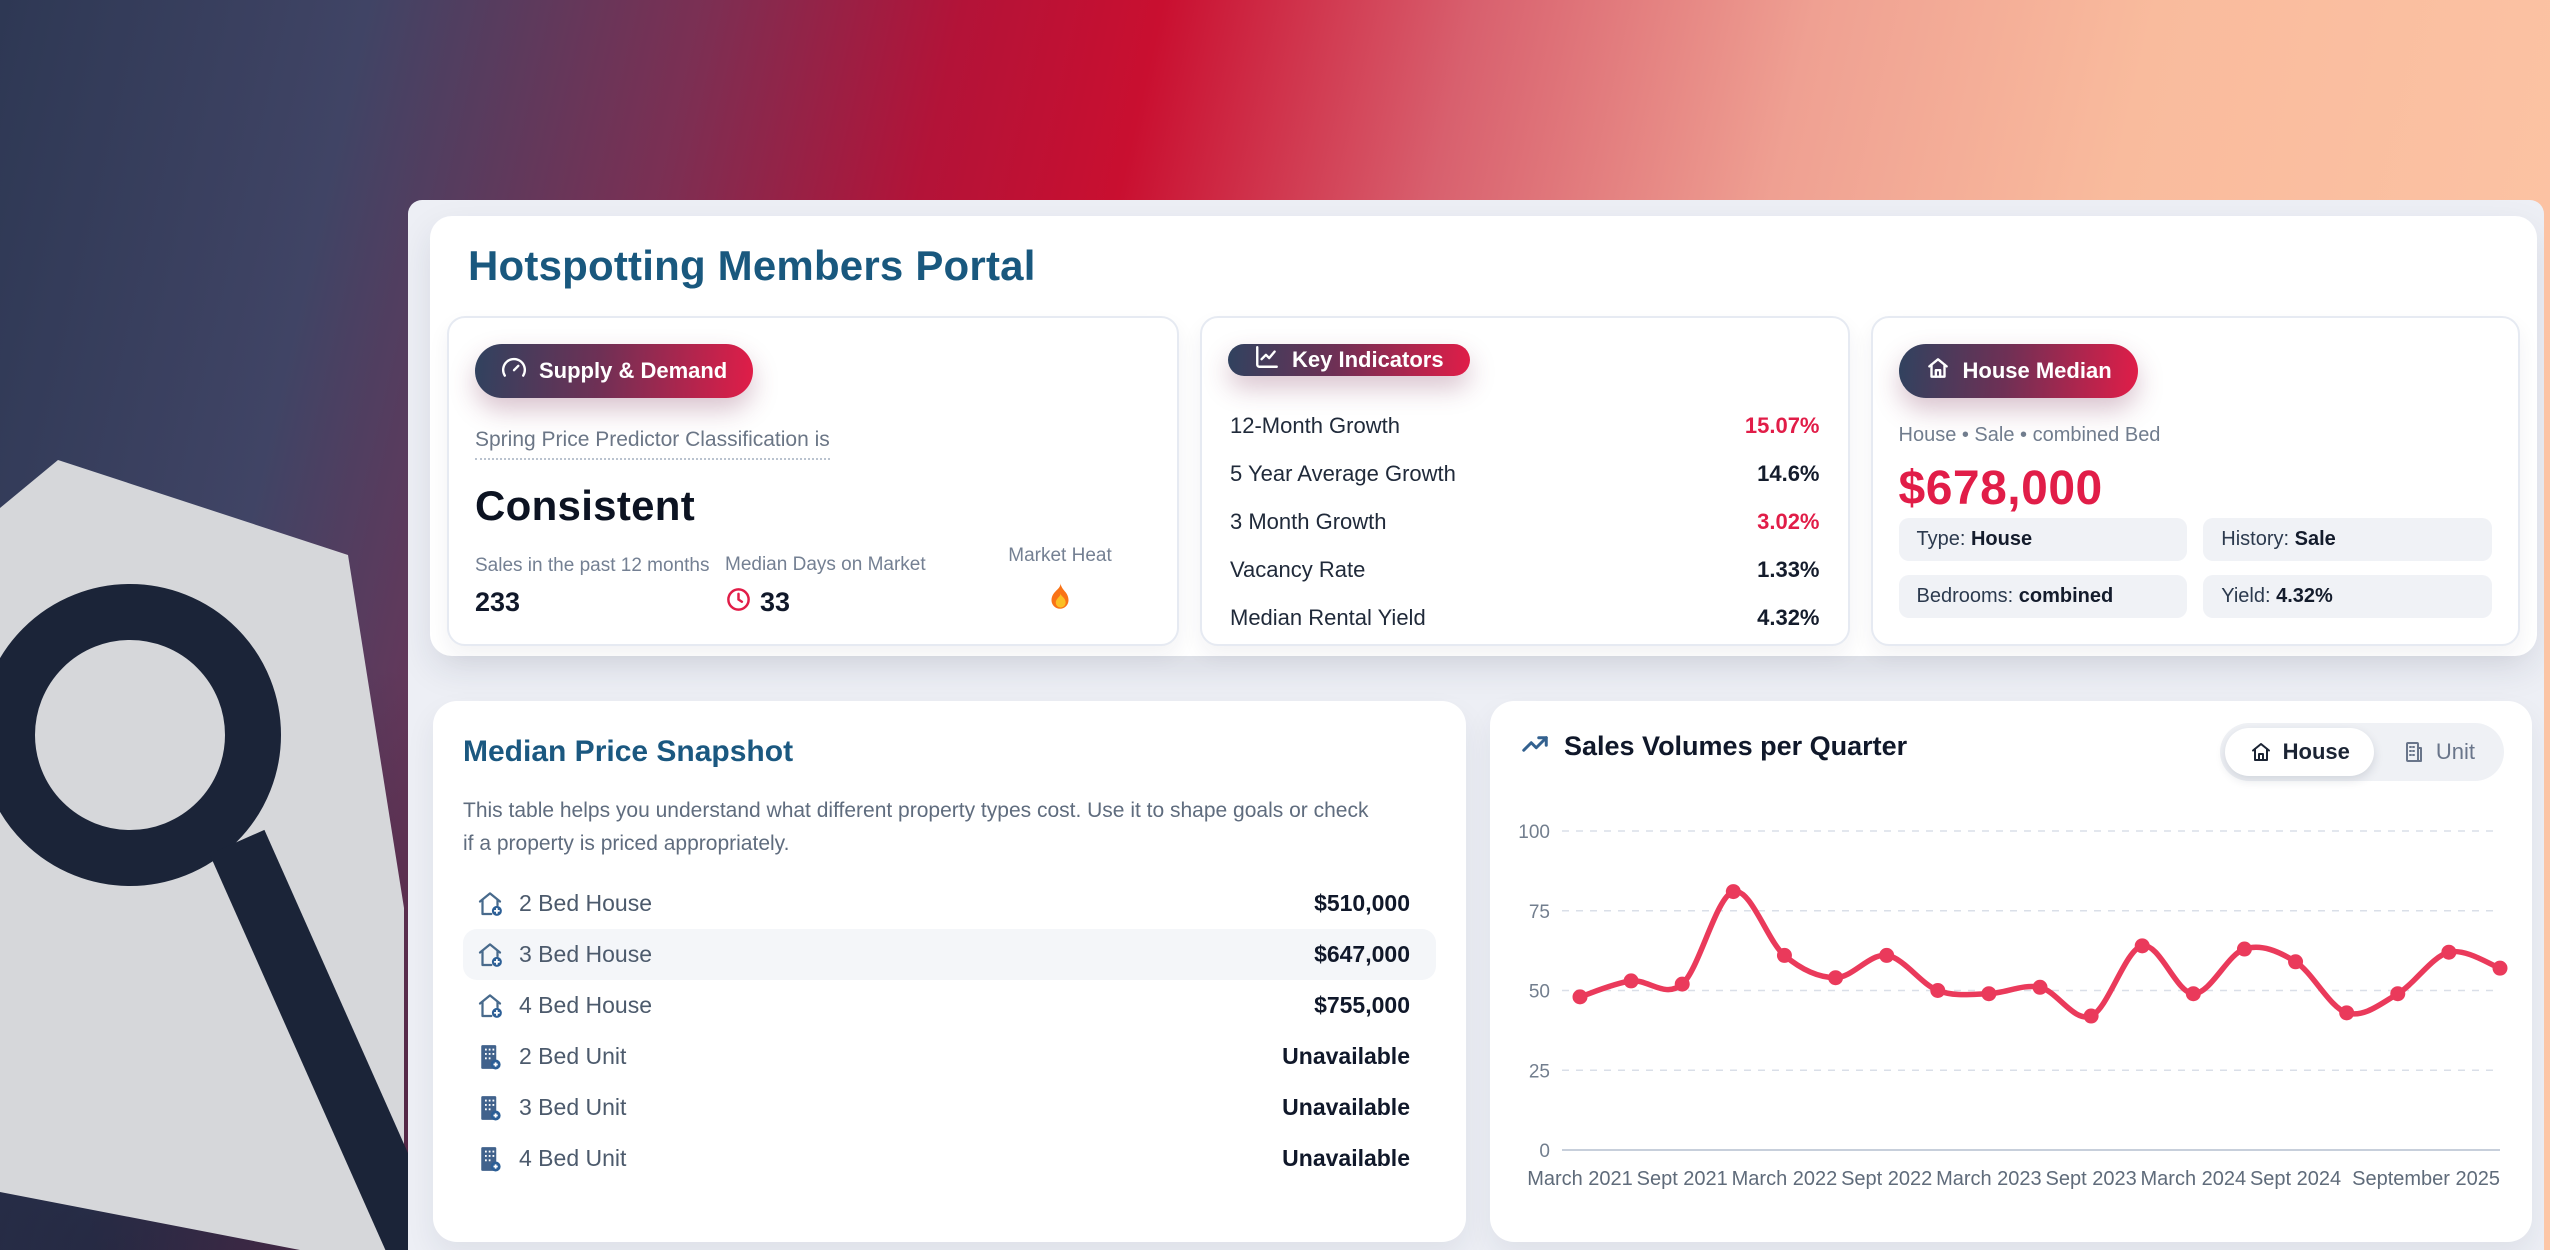 Image resolution: width=2550 pixels, height=1250 pixels. What do you see at coordinates (1525, 474) in the screenshot?
I see `indicator-row: 5 Year Average Growth 14.6%` at bounding box center [1525, 474].